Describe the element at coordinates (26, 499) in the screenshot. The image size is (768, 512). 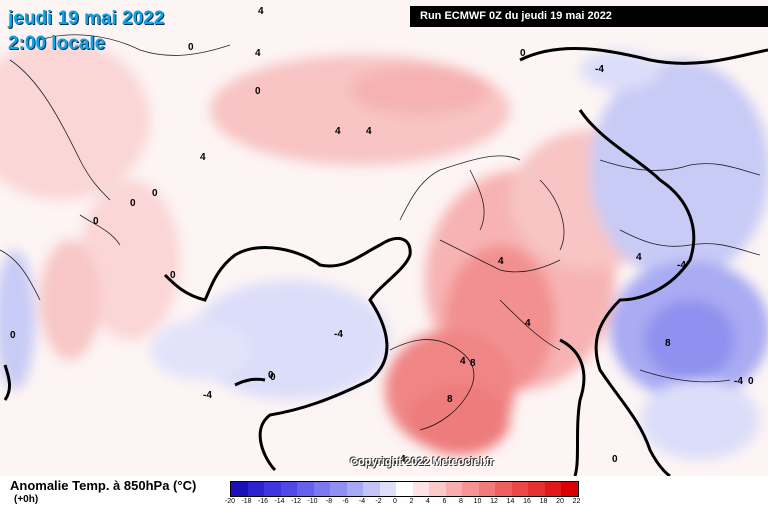
I see `lead-time: (+0h)` at that location.